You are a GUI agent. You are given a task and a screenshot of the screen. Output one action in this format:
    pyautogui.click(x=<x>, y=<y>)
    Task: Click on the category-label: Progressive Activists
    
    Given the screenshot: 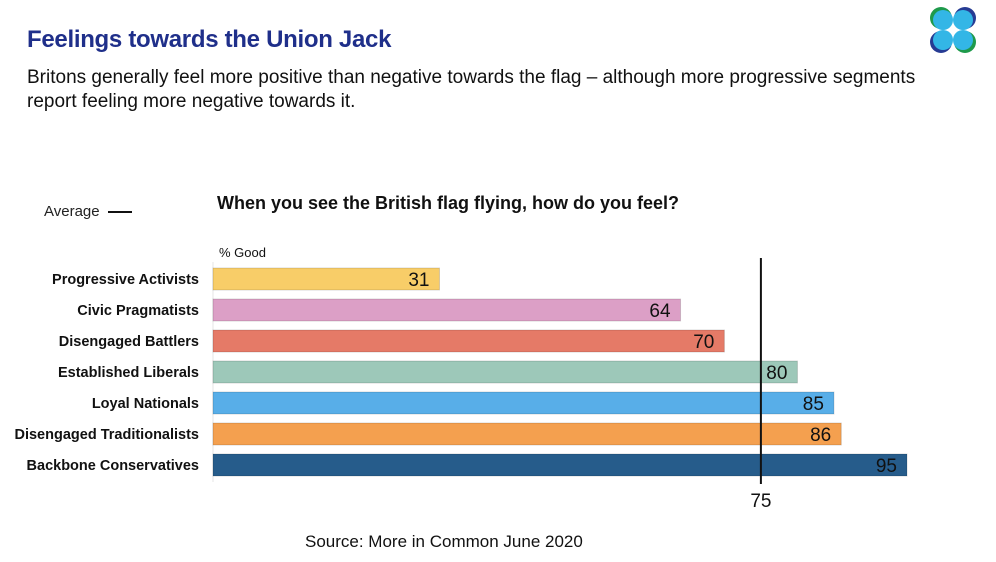 What is the action you would take?
    pyautogui.click(x=125, y=280)
    